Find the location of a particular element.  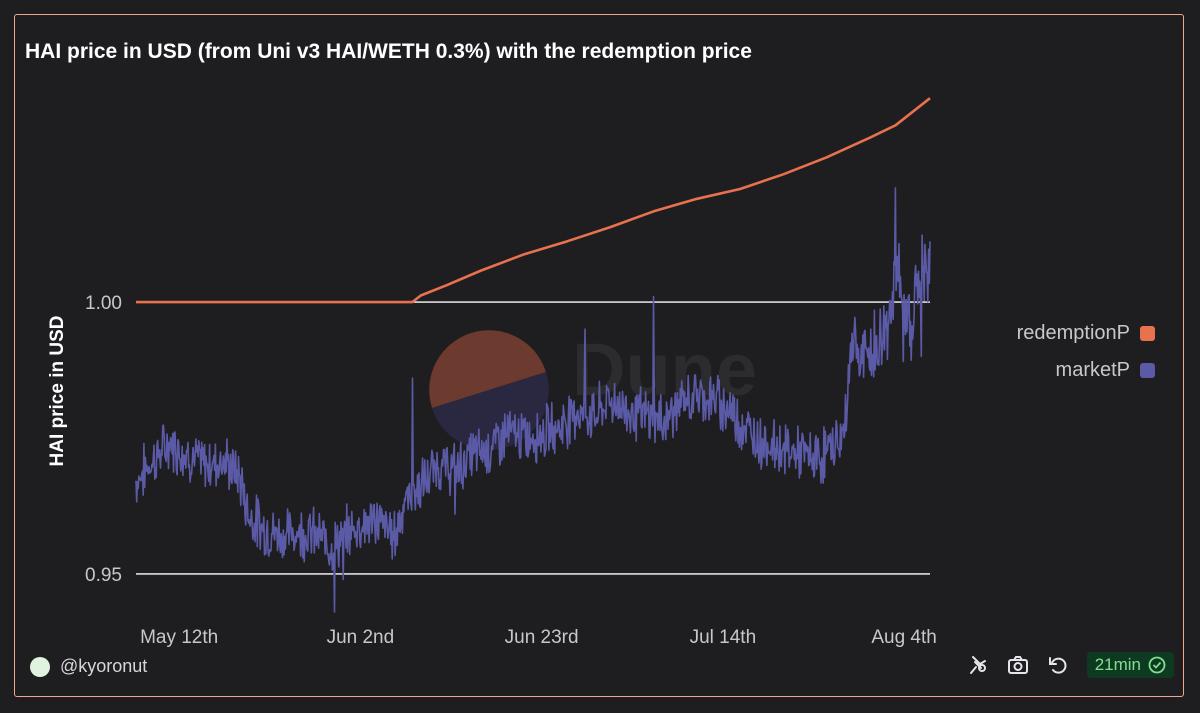

author: @kyoronut is located at coordinates (88, 666).